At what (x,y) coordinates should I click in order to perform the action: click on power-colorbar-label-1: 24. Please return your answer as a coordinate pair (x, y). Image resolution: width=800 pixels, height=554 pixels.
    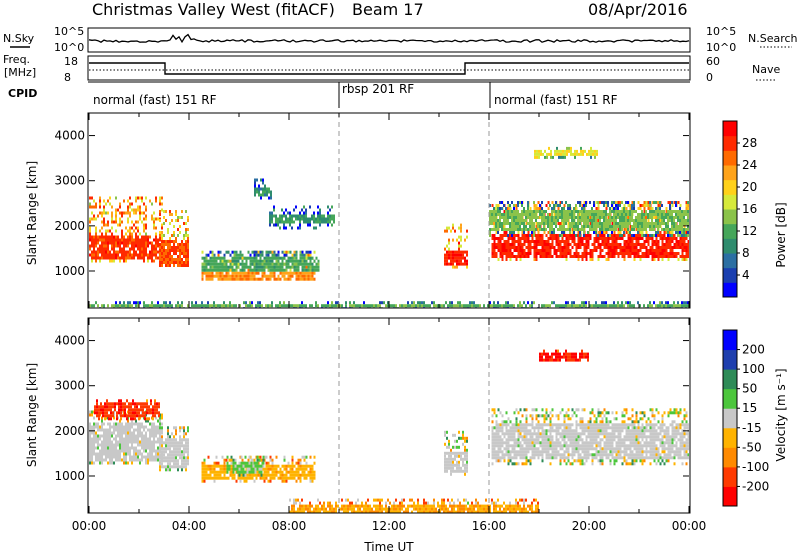
    Looking at the image, I should click on (749, 165).